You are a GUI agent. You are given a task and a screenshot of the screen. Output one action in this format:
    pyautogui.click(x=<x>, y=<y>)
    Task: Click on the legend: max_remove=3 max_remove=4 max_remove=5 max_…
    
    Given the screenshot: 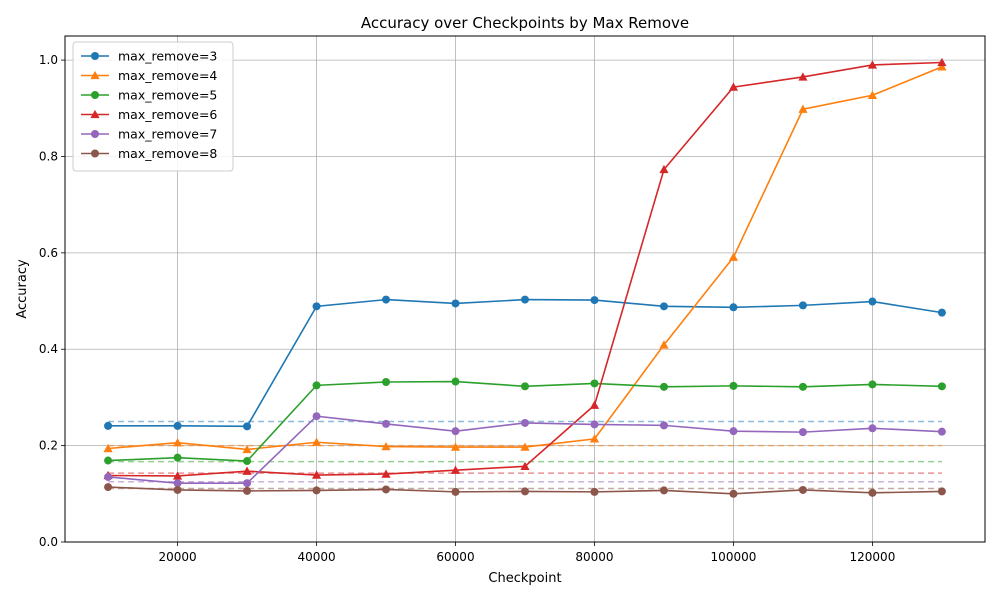 What is the action you would take?
    pyautogui.click(x=153, y=106)
    